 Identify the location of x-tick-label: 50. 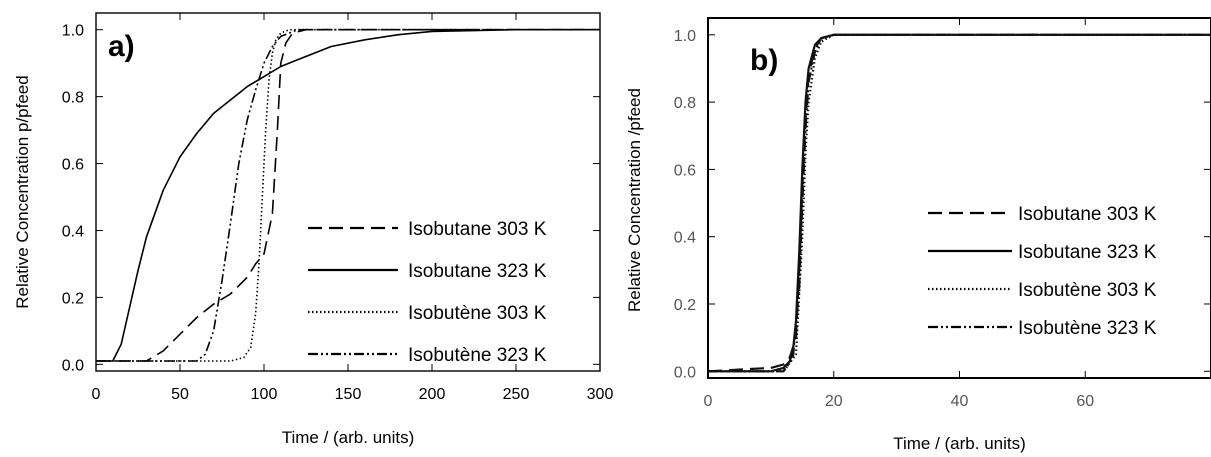
(180, 394).